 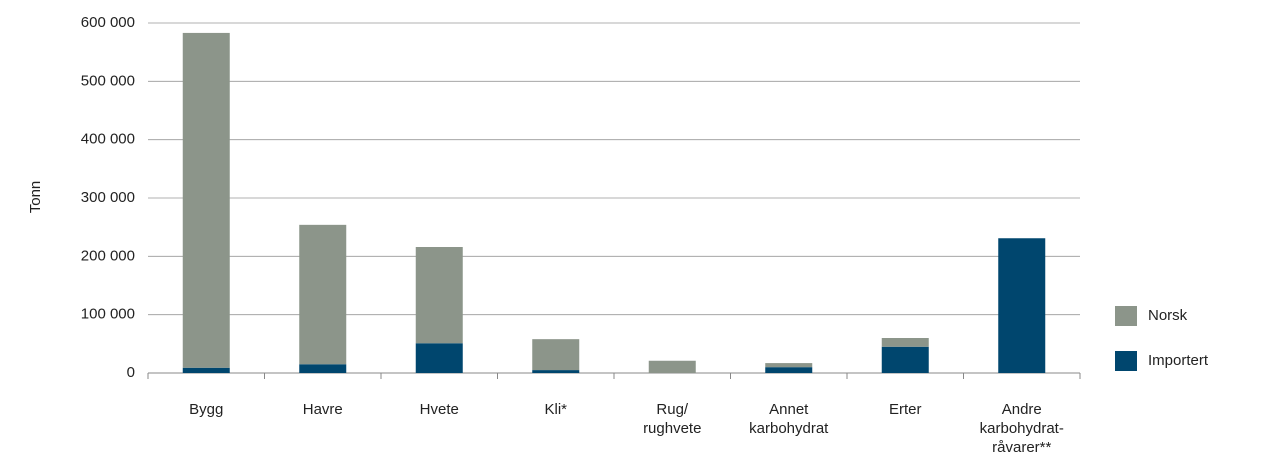 What do you see at coordinates (789, 419) in the screenshot?
I see `x-tick-label: Annet karbohydrat` at bounding box center [789, 419].